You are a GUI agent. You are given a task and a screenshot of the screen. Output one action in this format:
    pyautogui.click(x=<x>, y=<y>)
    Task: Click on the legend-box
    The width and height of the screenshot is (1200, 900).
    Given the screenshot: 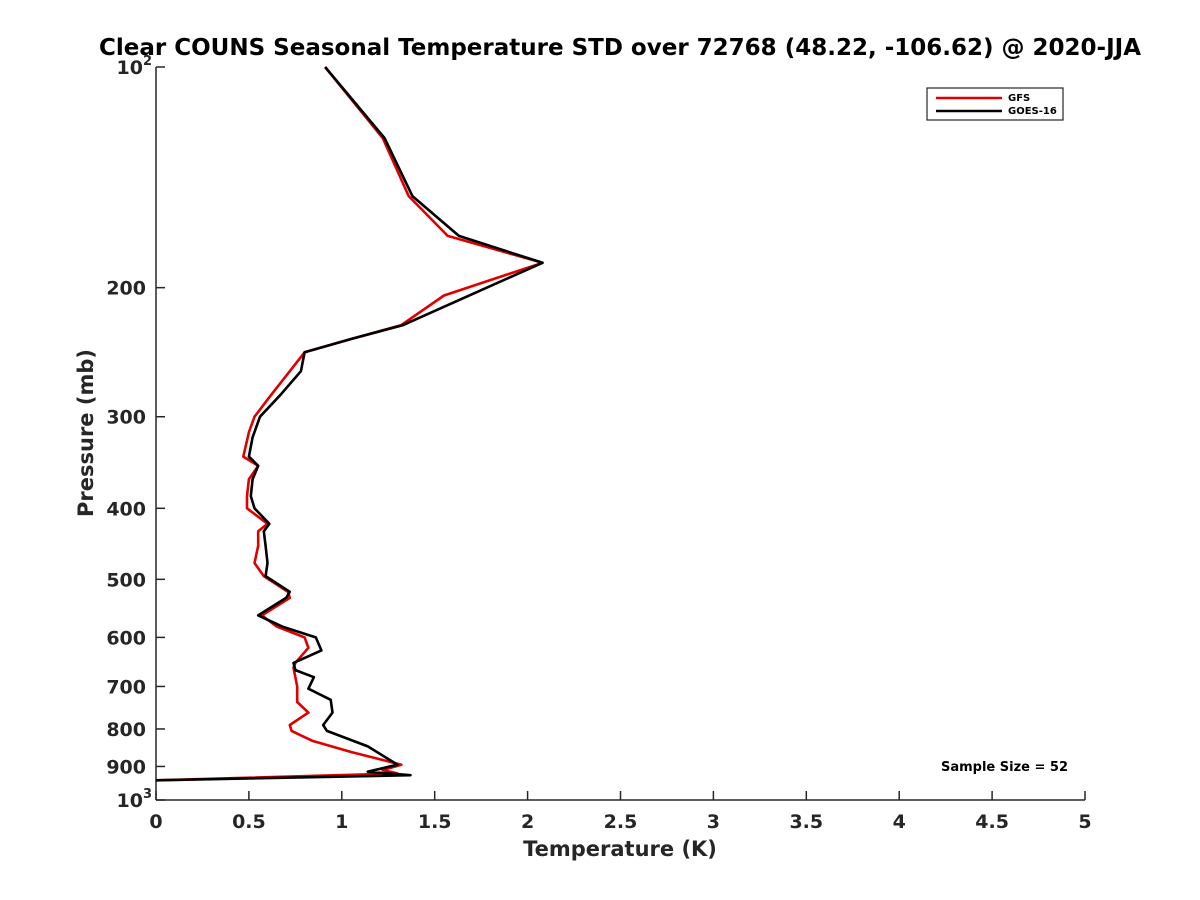 What is the action you would take?
    pyautogui.click(x=995, y=104)
    